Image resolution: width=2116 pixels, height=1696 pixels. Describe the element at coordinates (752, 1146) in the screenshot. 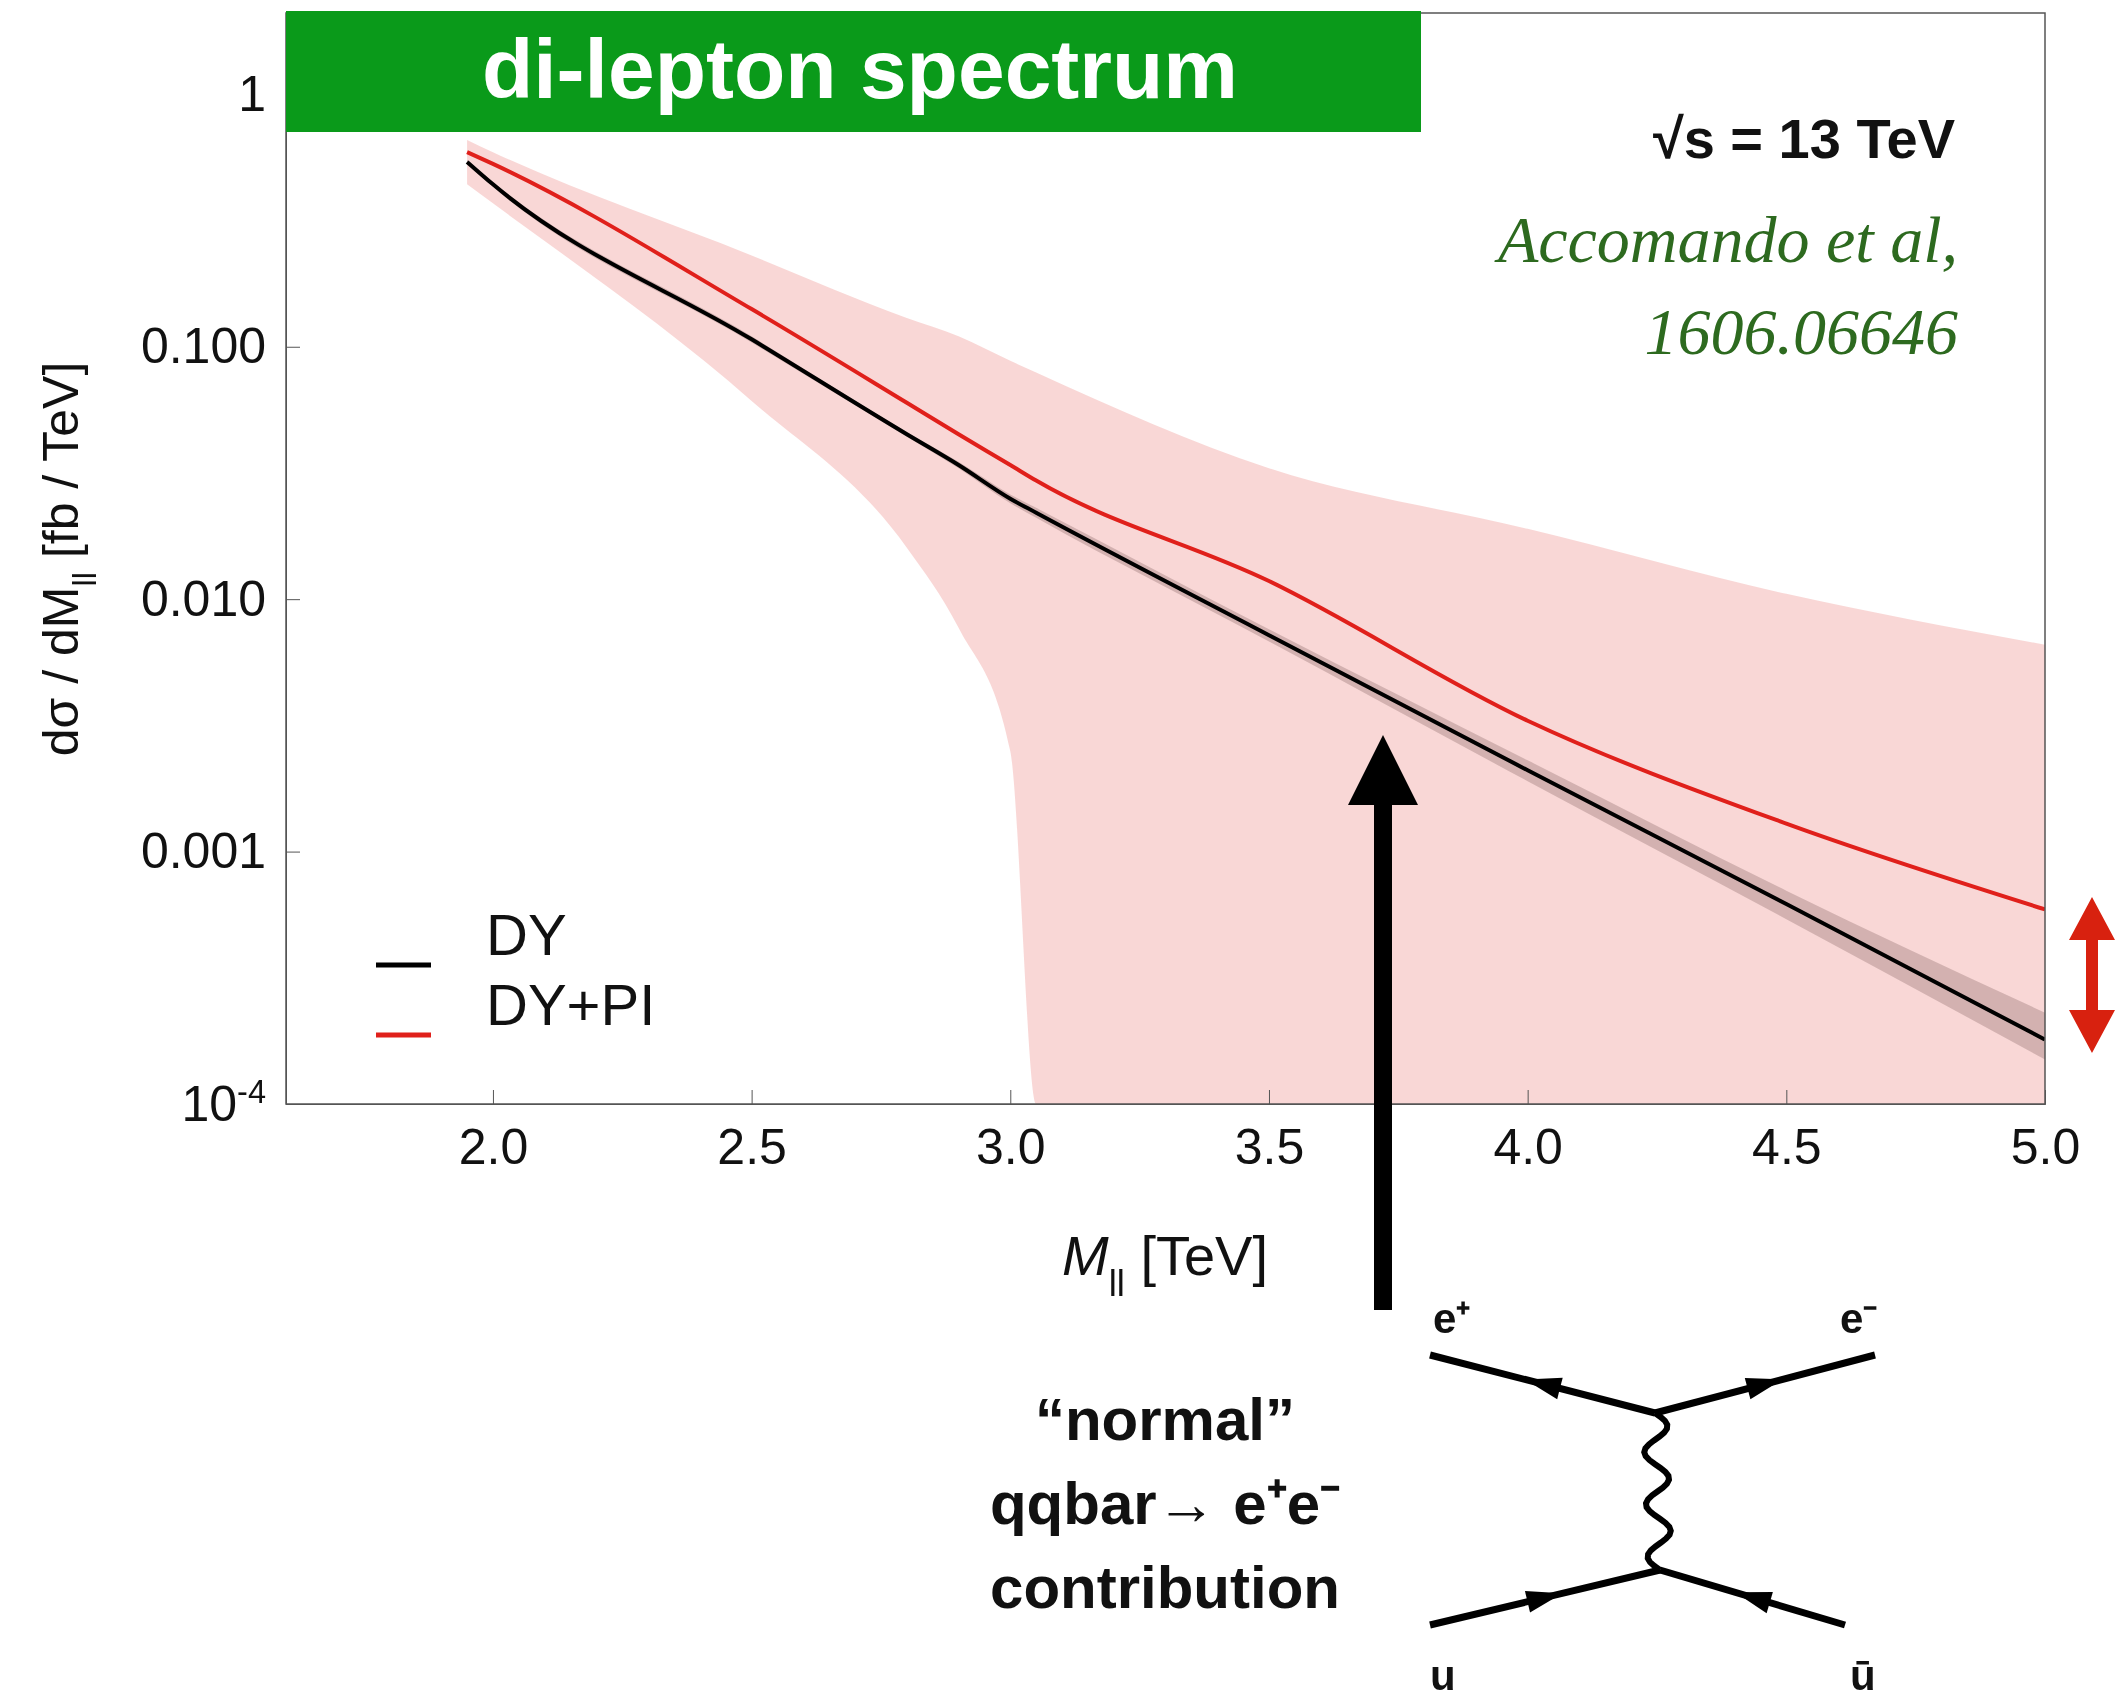

I see `x-tick-label: 2.5` at that location.